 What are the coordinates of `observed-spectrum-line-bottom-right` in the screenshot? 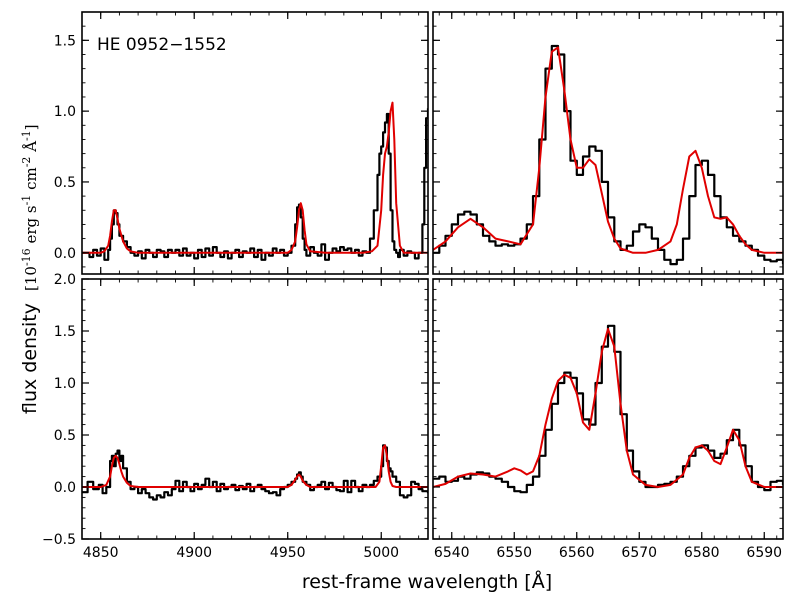 It's located at (608, 409).